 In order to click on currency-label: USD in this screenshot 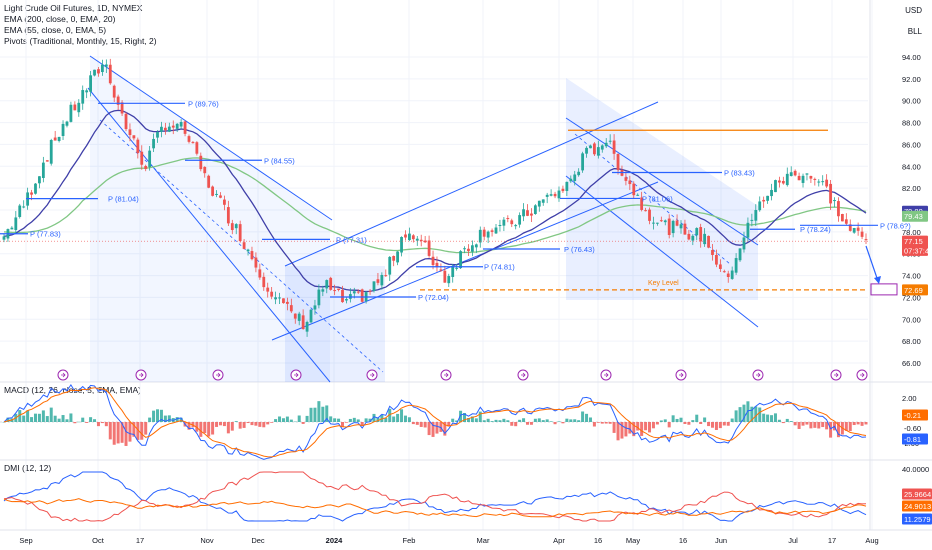, I will do `click(913, 10)`.